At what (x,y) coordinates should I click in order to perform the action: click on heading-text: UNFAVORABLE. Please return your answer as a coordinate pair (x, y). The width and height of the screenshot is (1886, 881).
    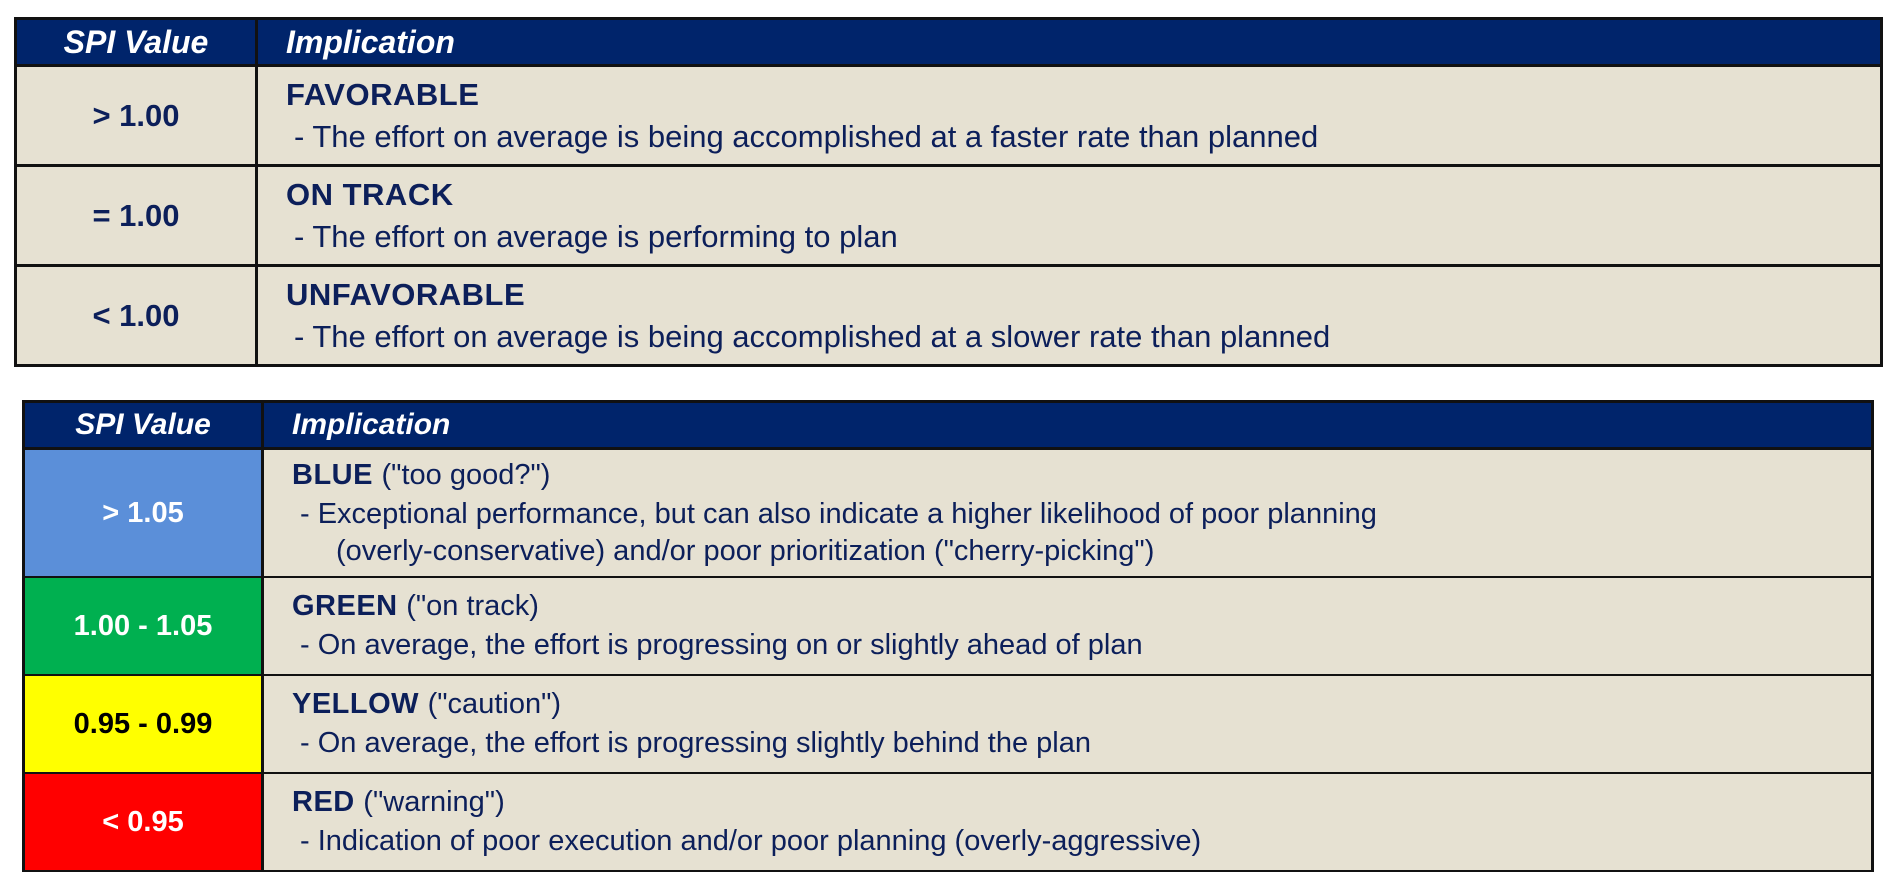
    Looking at the image, I should click on (406, 294).